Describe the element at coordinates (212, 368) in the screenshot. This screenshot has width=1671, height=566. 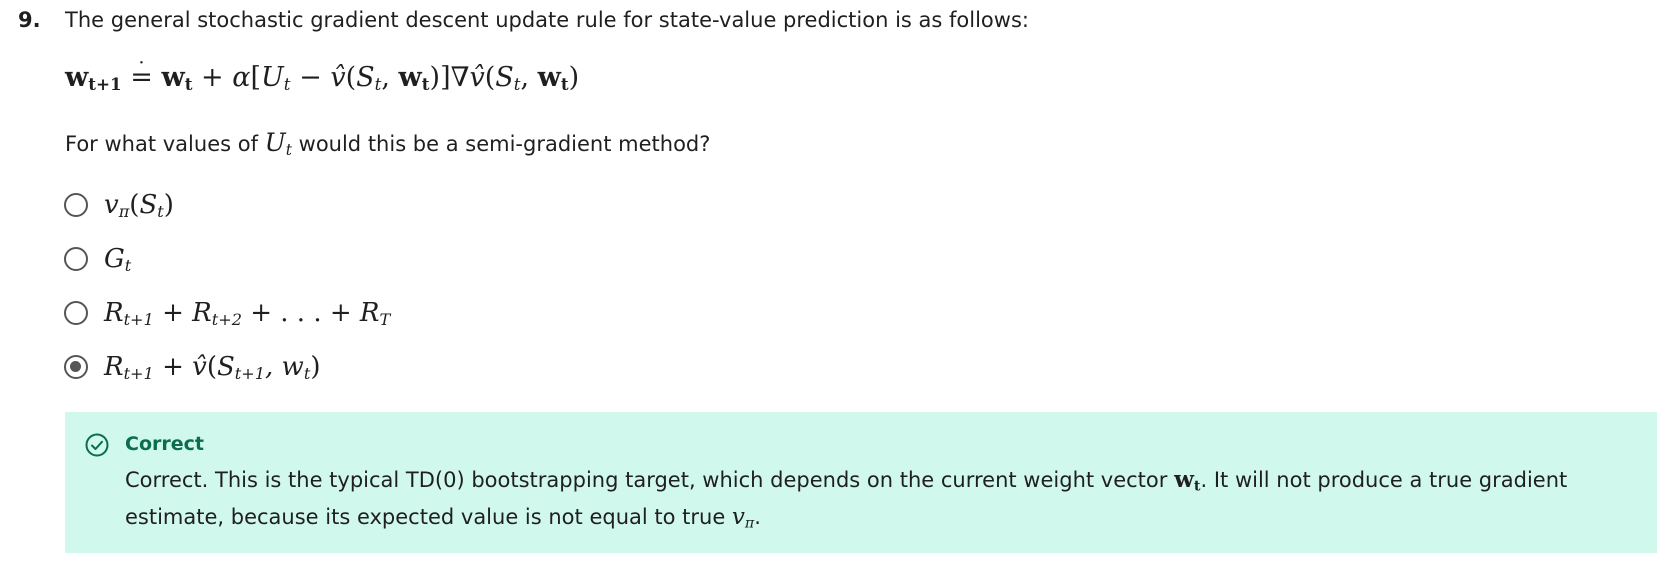
I see `option-label-td0: Rt+1 + v̂(St+1, wt)` at that location.